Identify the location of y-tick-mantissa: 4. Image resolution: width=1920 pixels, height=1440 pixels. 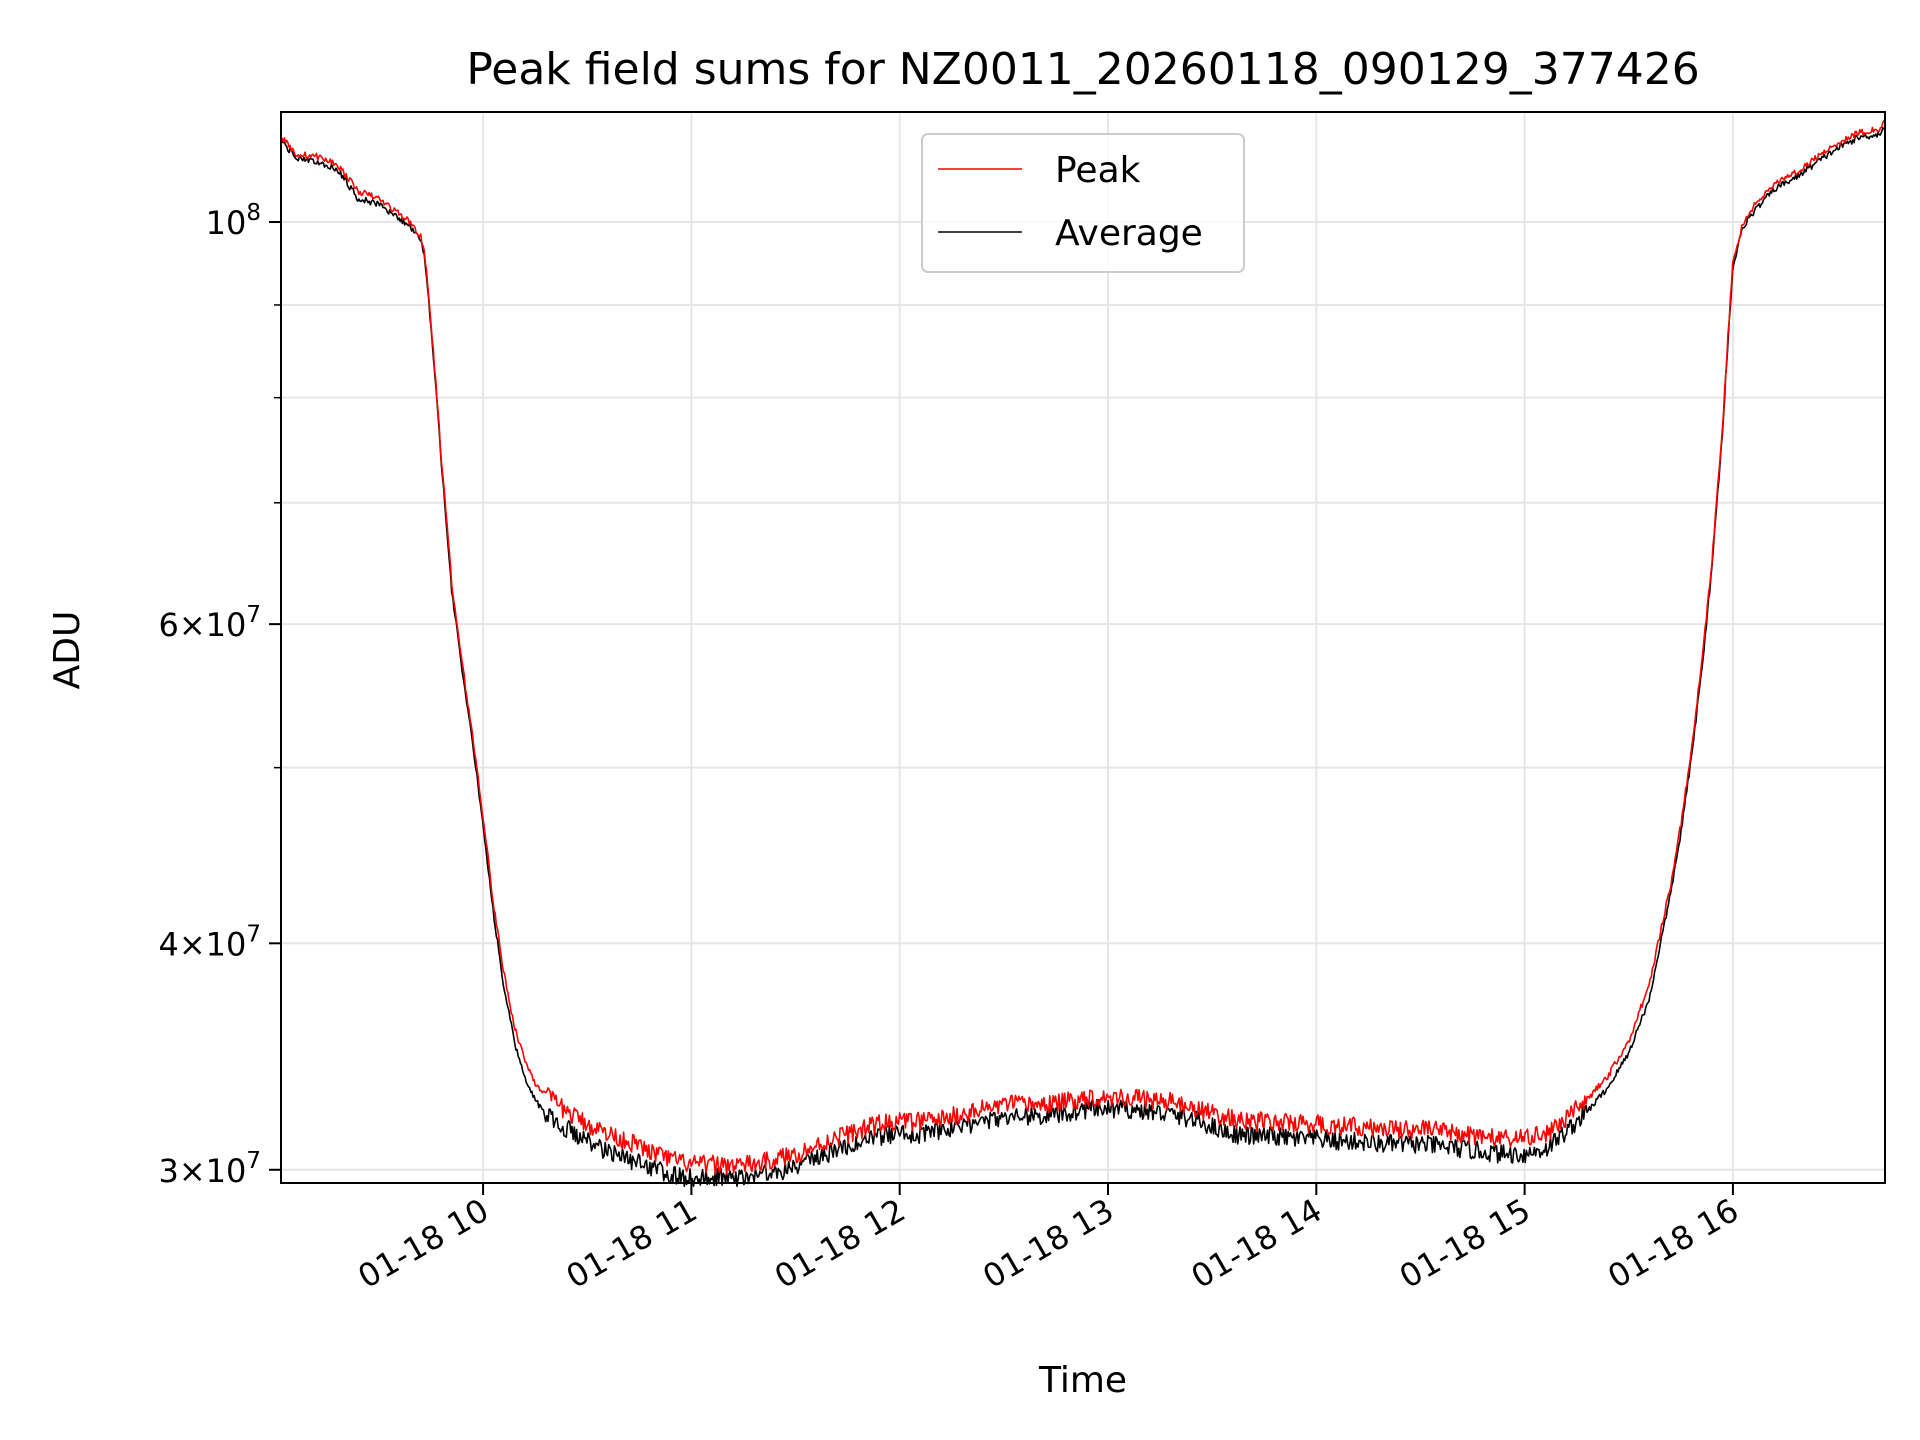
(168, 944).